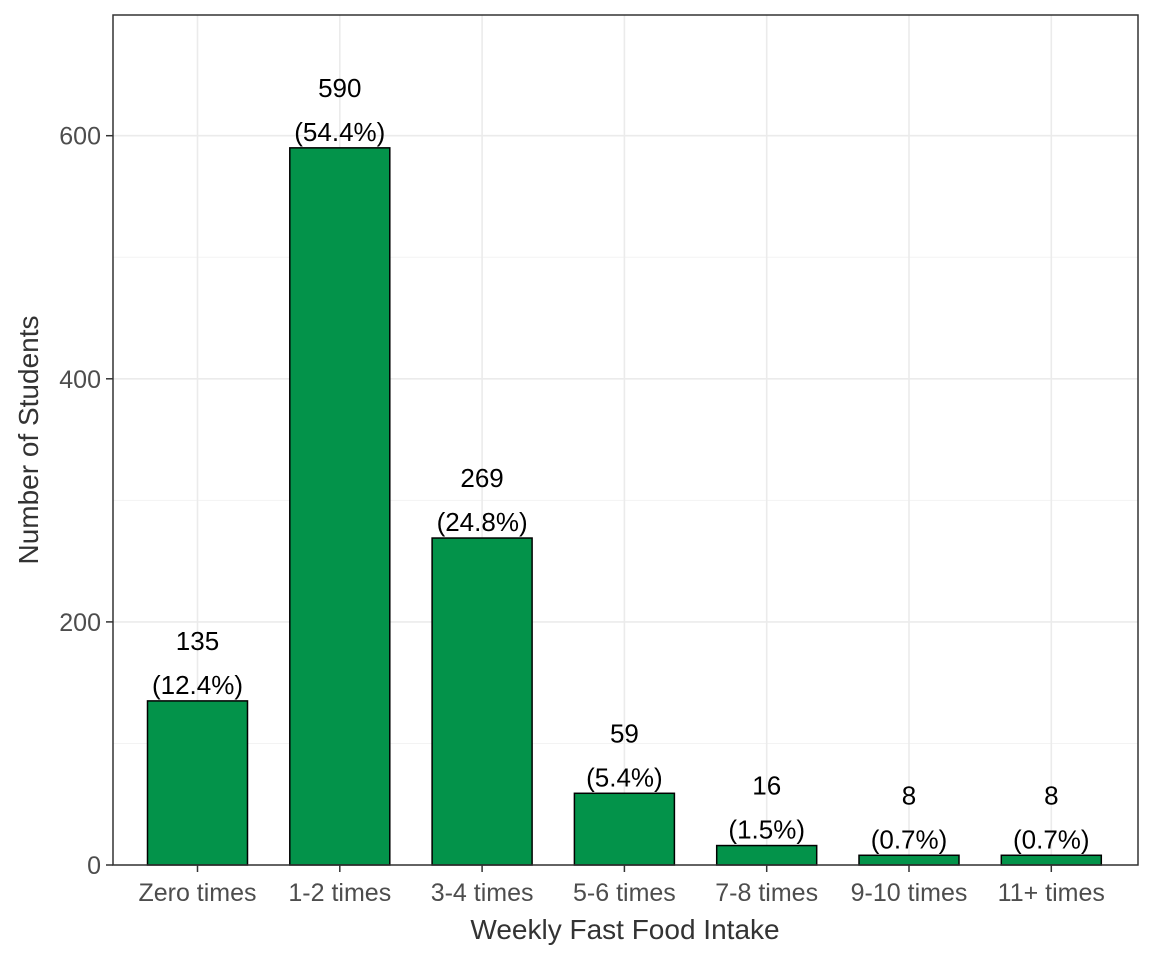  I want to click on x-tick-label: Zero times, so click(197, 893).